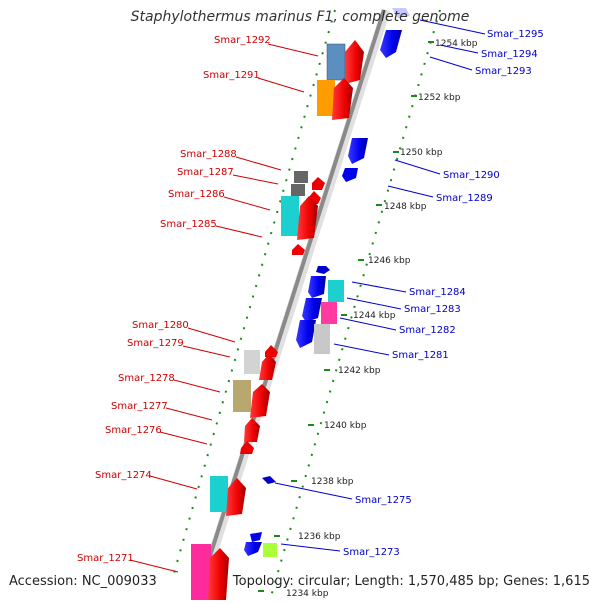  Describe the element at coordinates (290, 216) in the screenshot. I see `gene-smar-1286-block` at that location.